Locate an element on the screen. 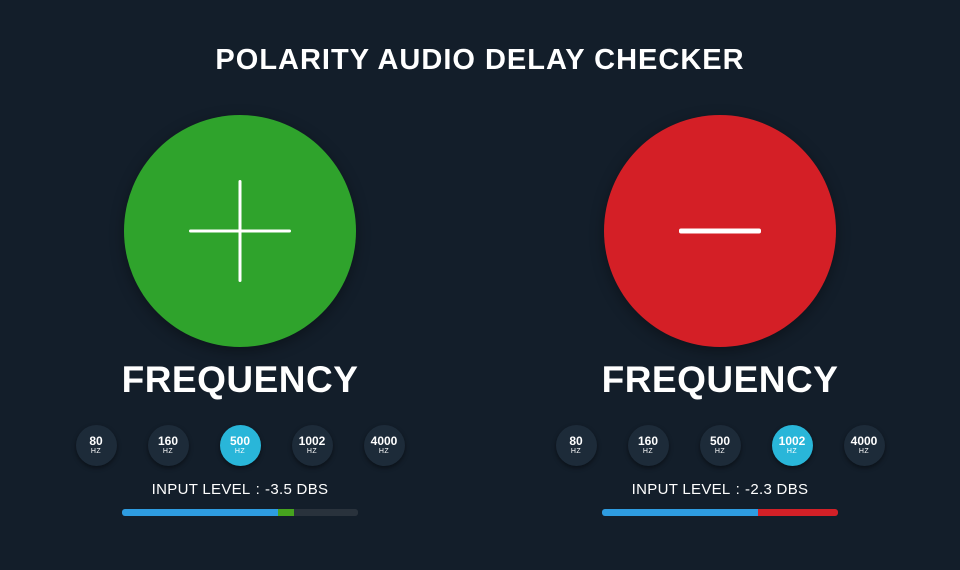 Image resolution: width=960 pixels, height=570 pixels. input-level-value: -3.5 DBS is located at coordinates (297, 489).